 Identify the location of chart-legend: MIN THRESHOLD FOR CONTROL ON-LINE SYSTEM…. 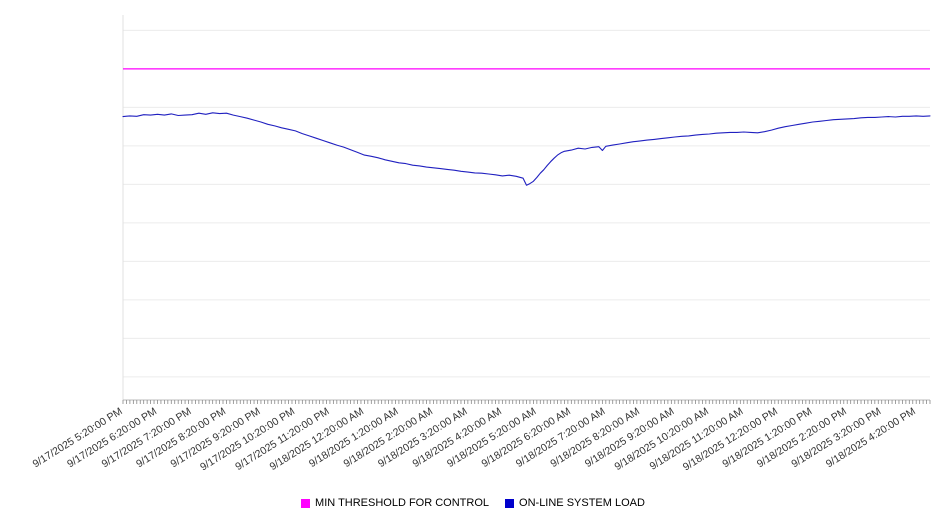
(473, 503).